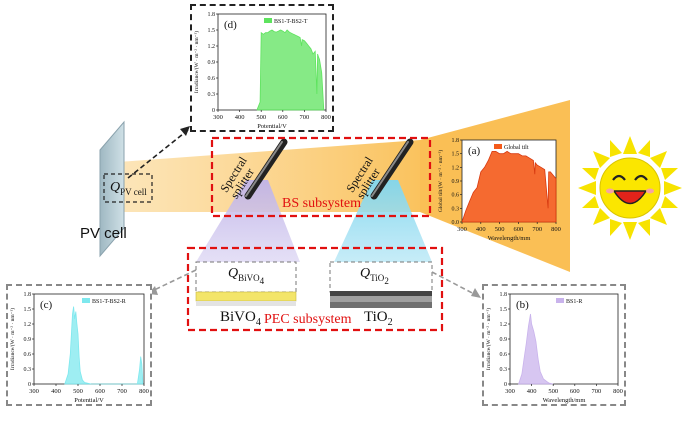  I want to click on q-pv-box, so click(128, 188).